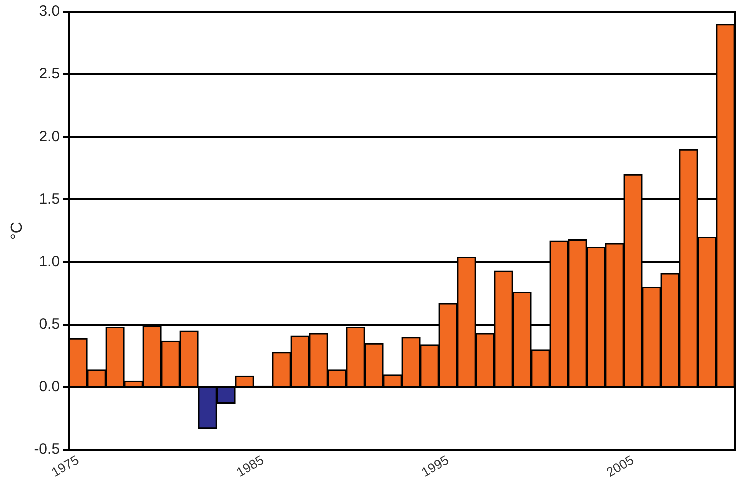 The width and height of the screenshot is (739, 484). What do you see at coordinates (17, 231) in the screenshot?
I see `y-axis-title: °C` at bounding box center [17, 231].